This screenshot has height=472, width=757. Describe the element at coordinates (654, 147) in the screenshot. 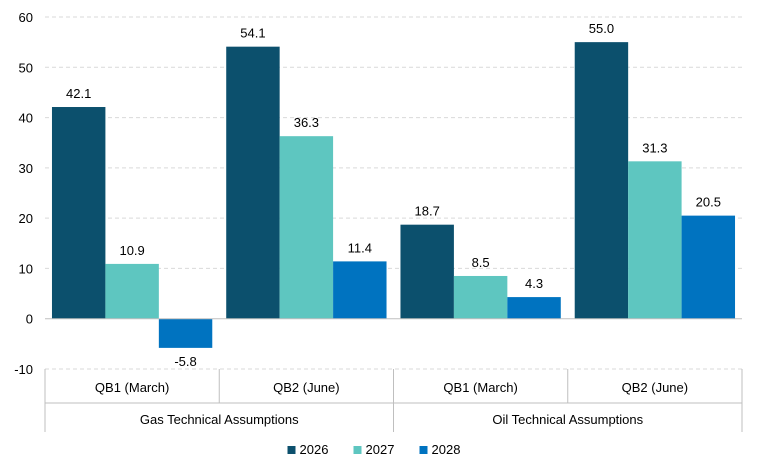

I see `data-label: 31.3` at that location.